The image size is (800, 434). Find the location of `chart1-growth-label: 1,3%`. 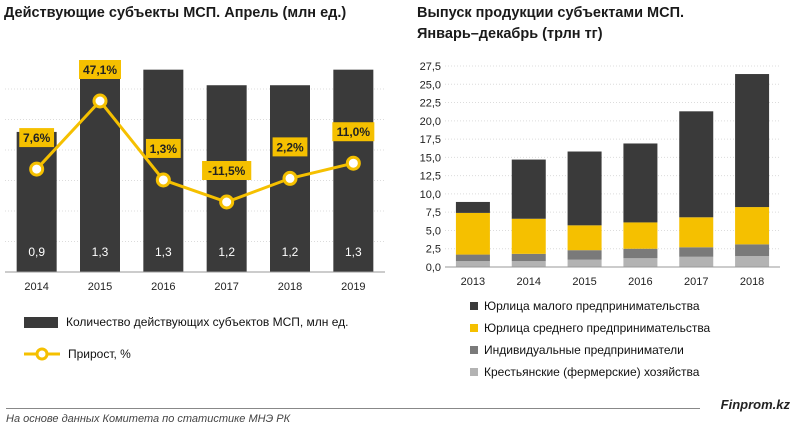

chart1-growth-label: 1,3% is located at coordinates (164, 149).